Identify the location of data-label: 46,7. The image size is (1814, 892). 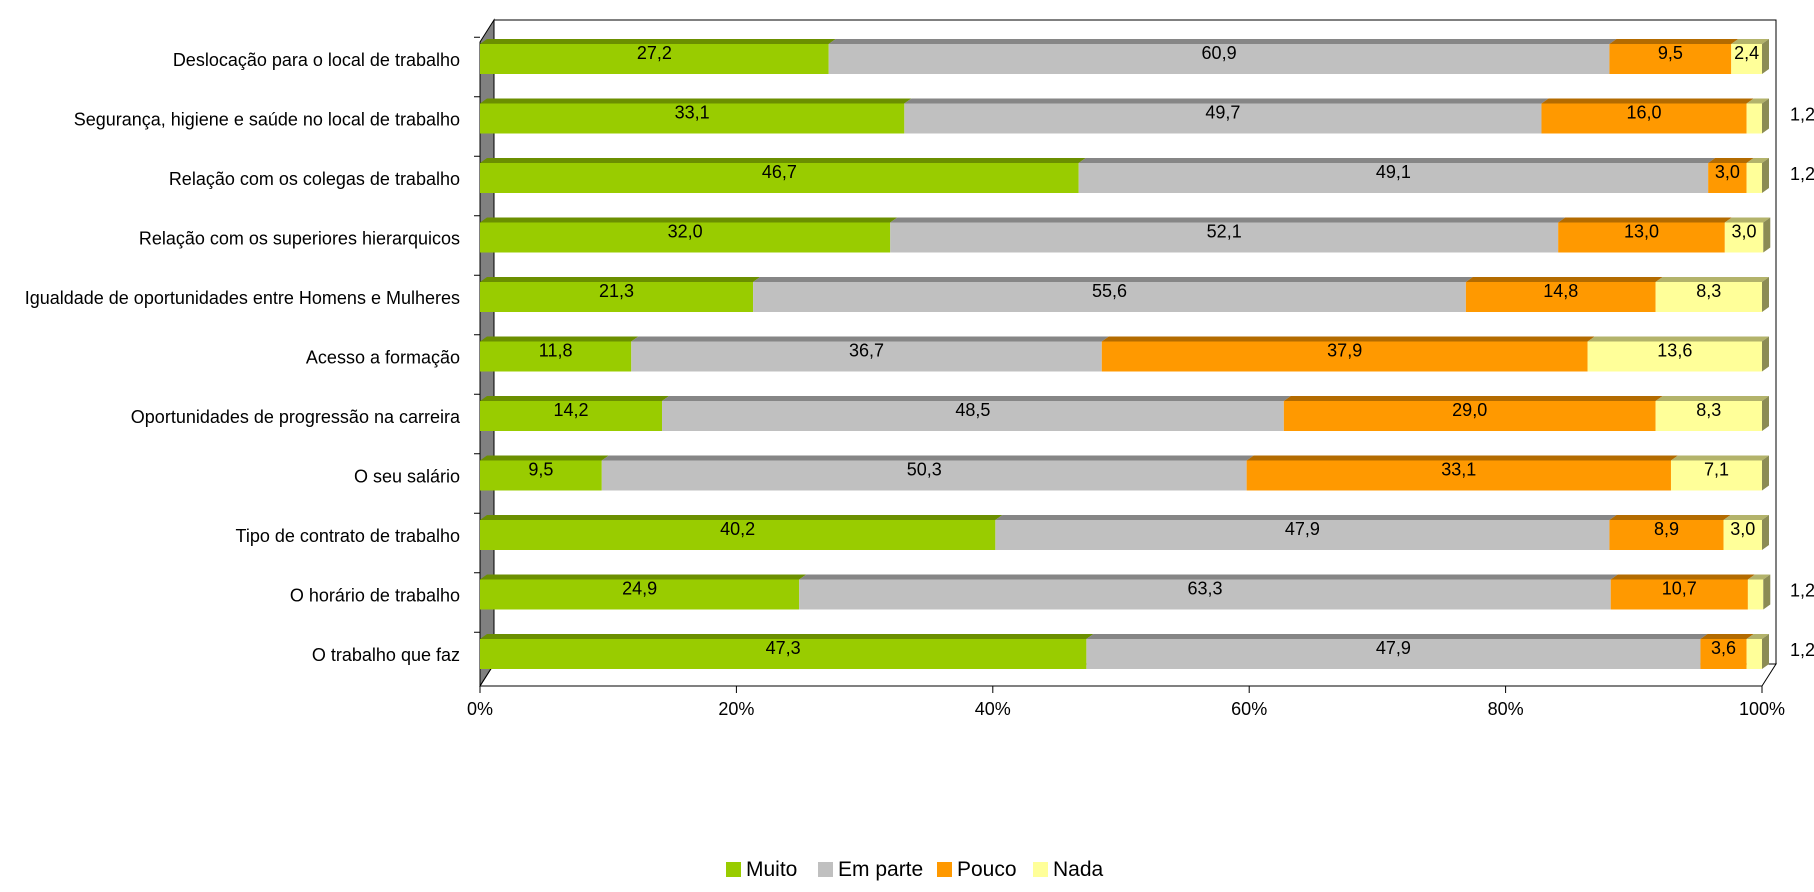
(779, 172).